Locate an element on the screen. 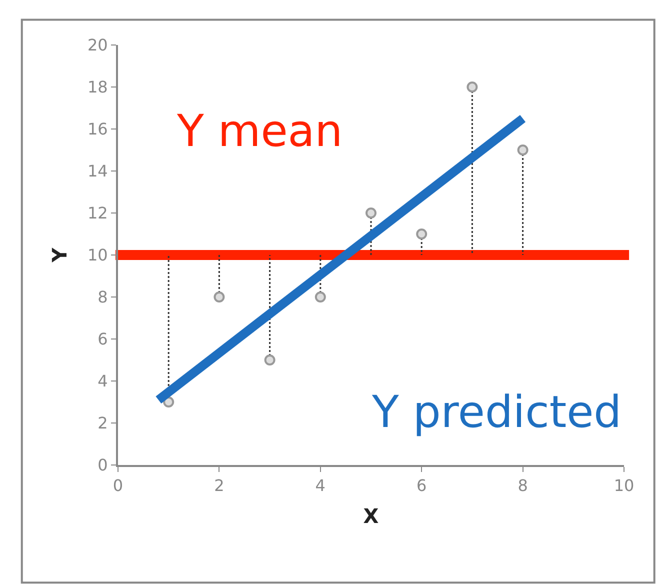  x-axis-title: X is located at coordinates (371, 516).